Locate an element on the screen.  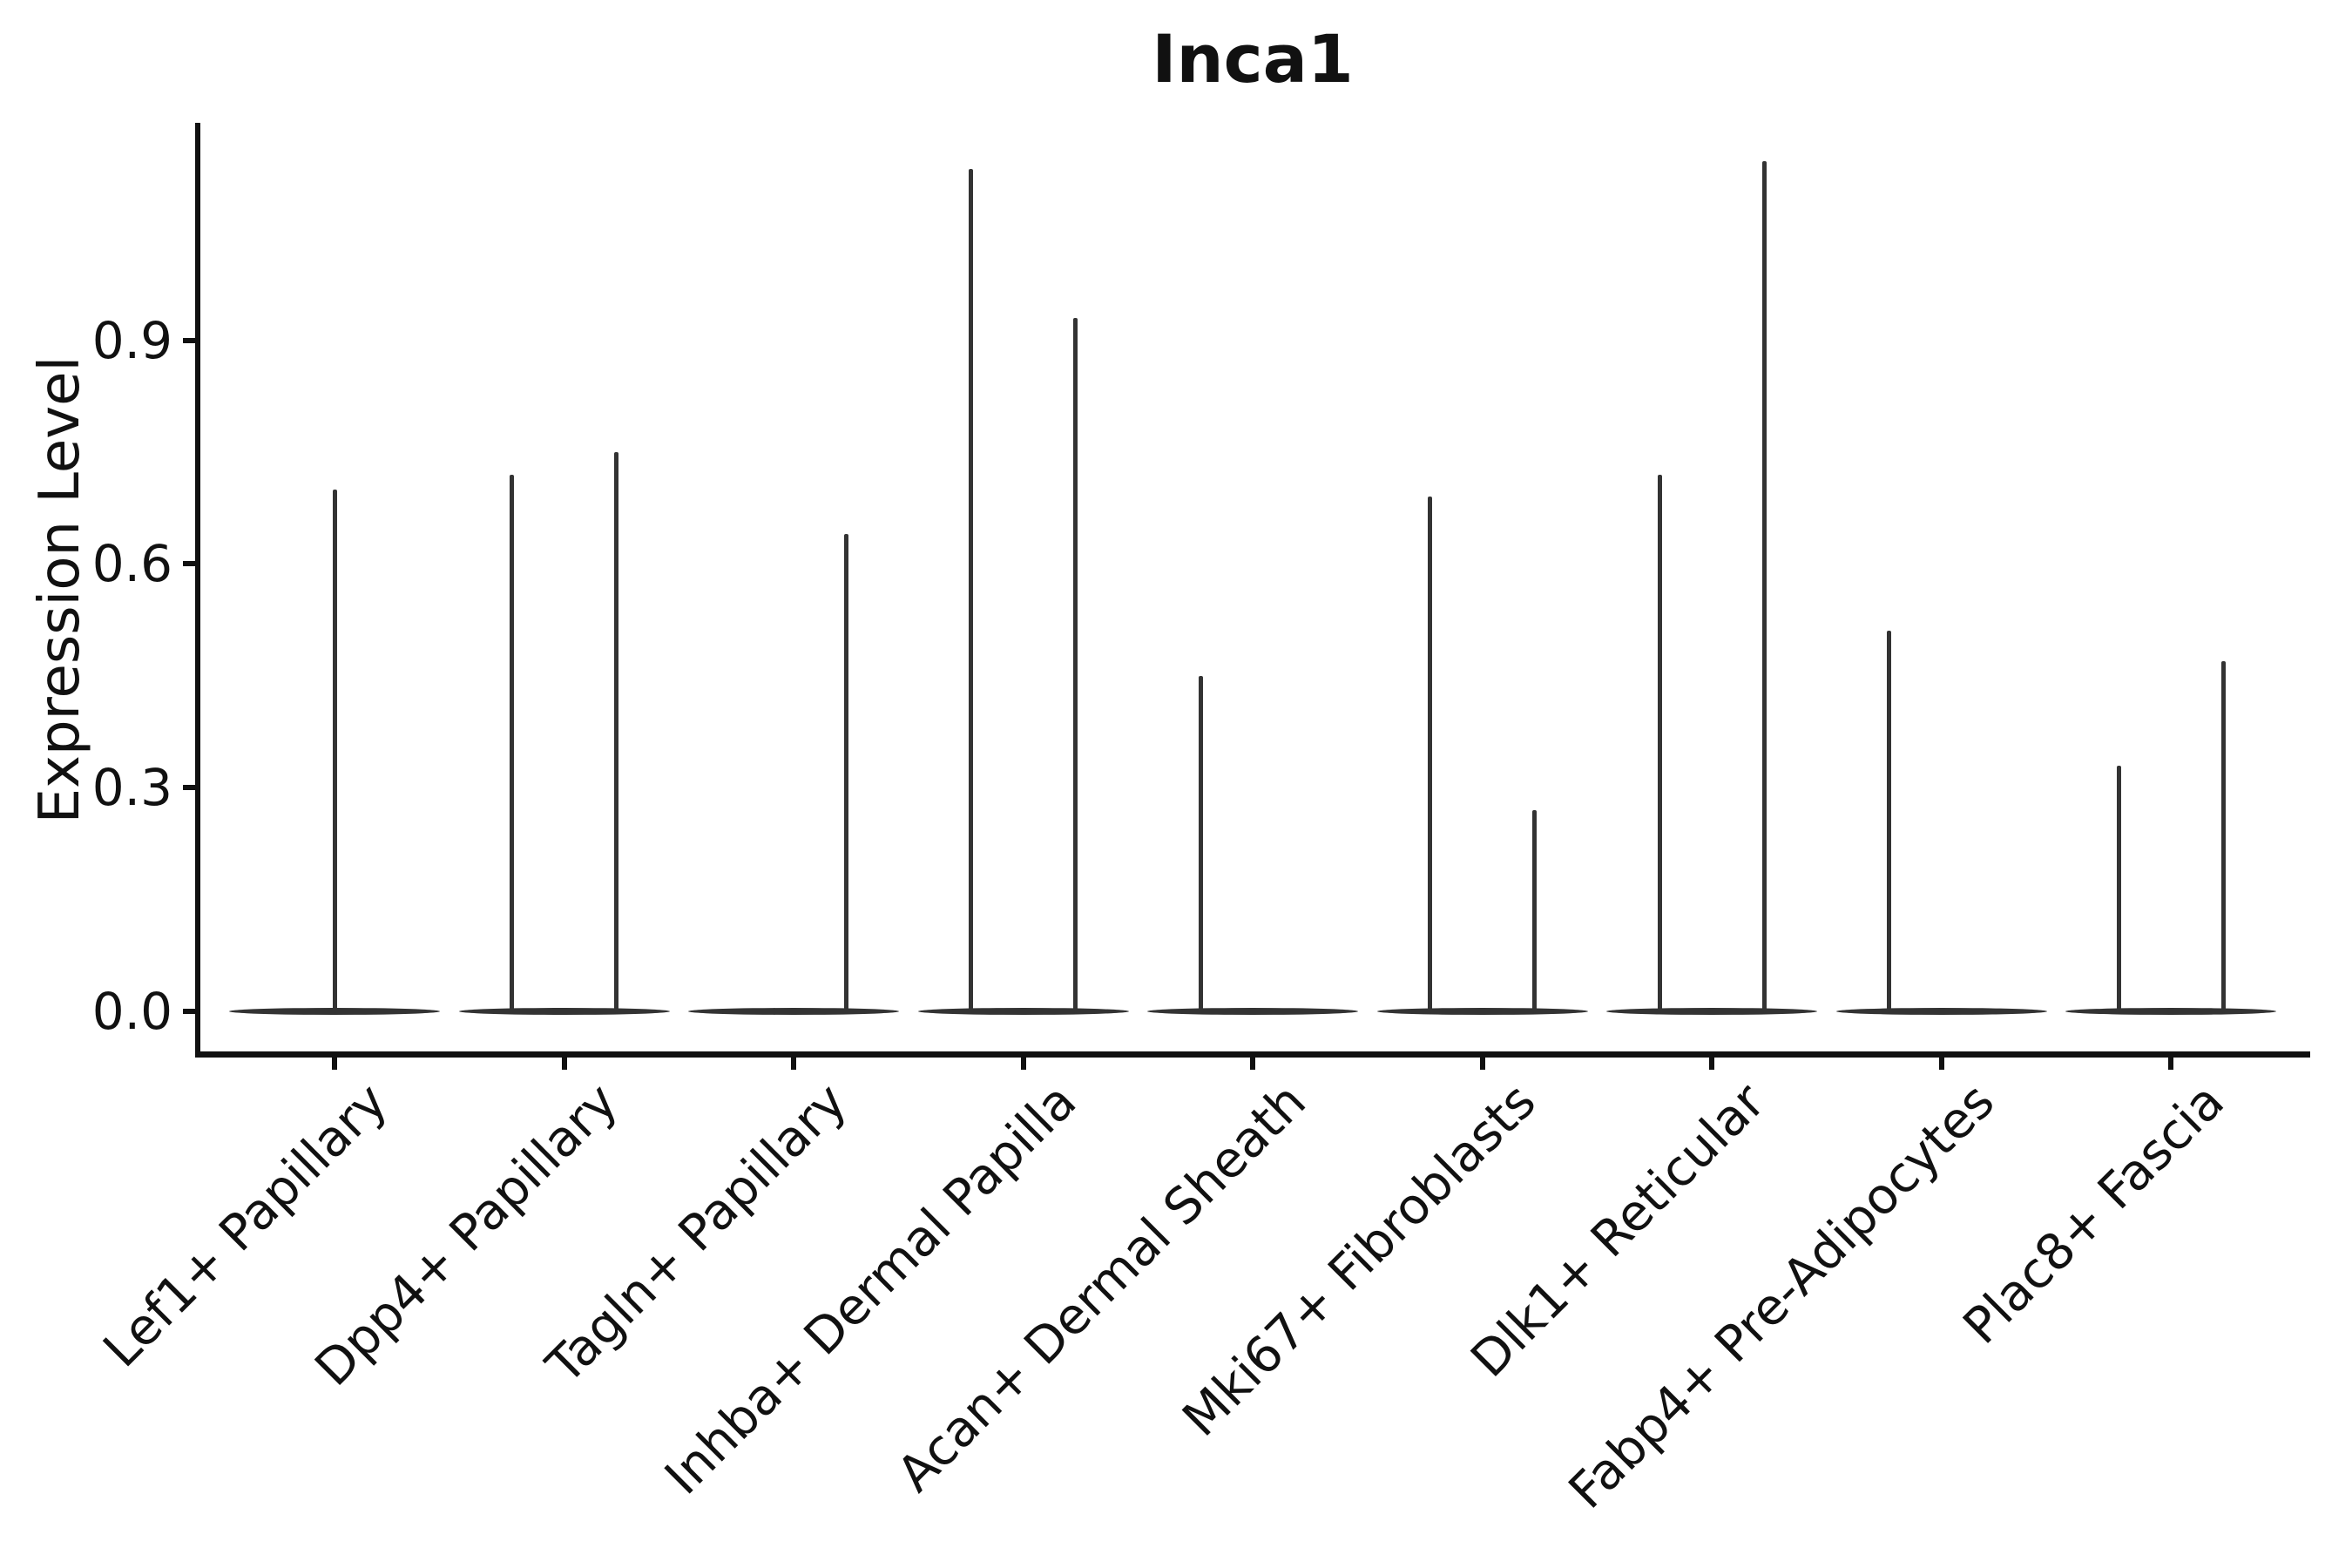
chart-title: Inca1 is located at coordinates (1253, 59).